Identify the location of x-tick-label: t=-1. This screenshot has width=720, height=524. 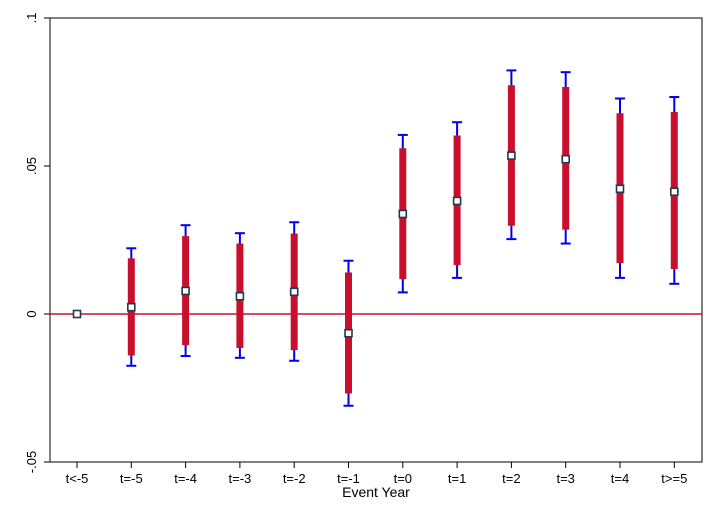
(348, 478).